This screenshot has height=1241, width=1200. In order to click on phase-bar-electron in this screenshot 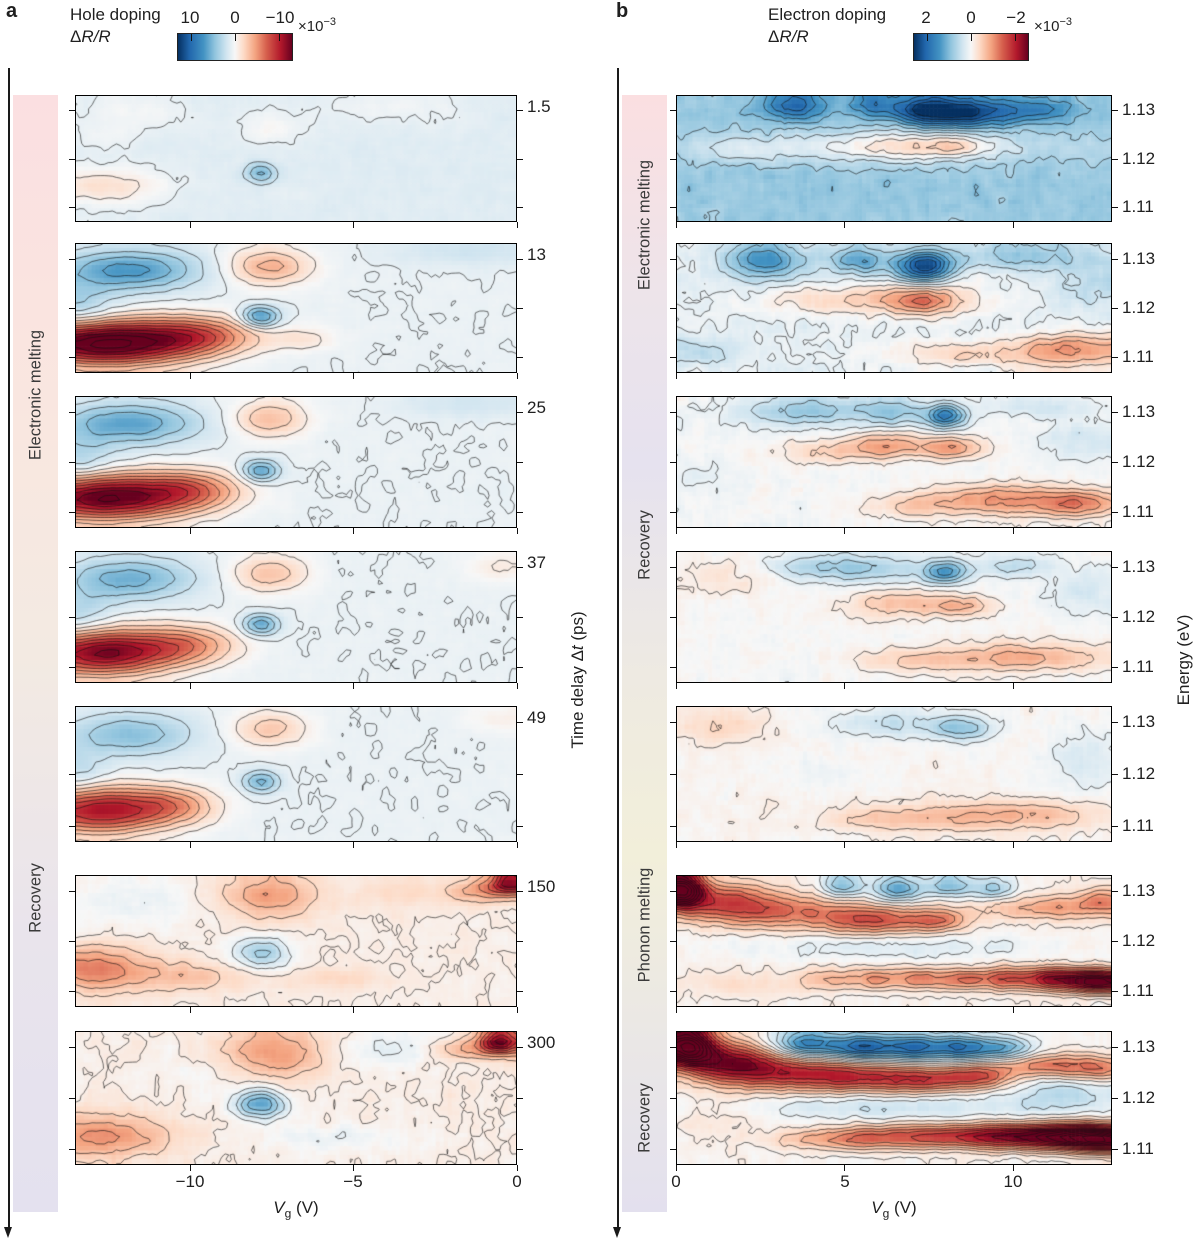, I will do `click(644, 653)`.